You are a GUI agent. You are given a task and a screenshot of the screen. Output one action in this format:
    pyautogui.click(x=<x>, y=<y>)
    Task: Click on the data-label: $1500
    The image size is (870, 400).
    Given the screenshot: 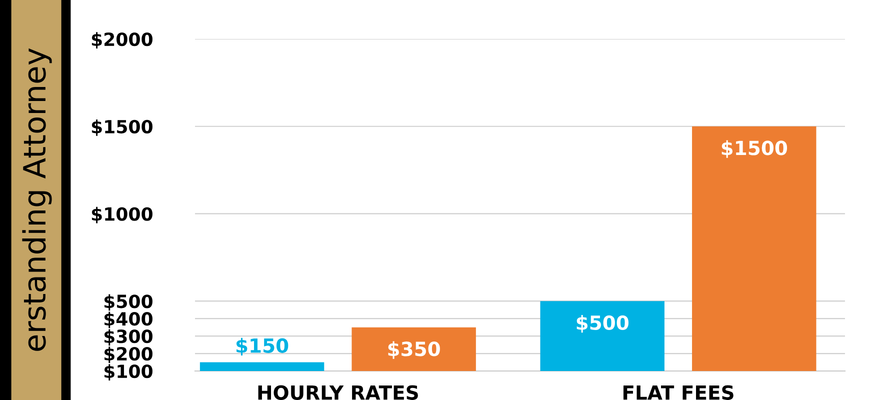 What is the action you would take?
    pyautogui.click(x=755, y=149)
    